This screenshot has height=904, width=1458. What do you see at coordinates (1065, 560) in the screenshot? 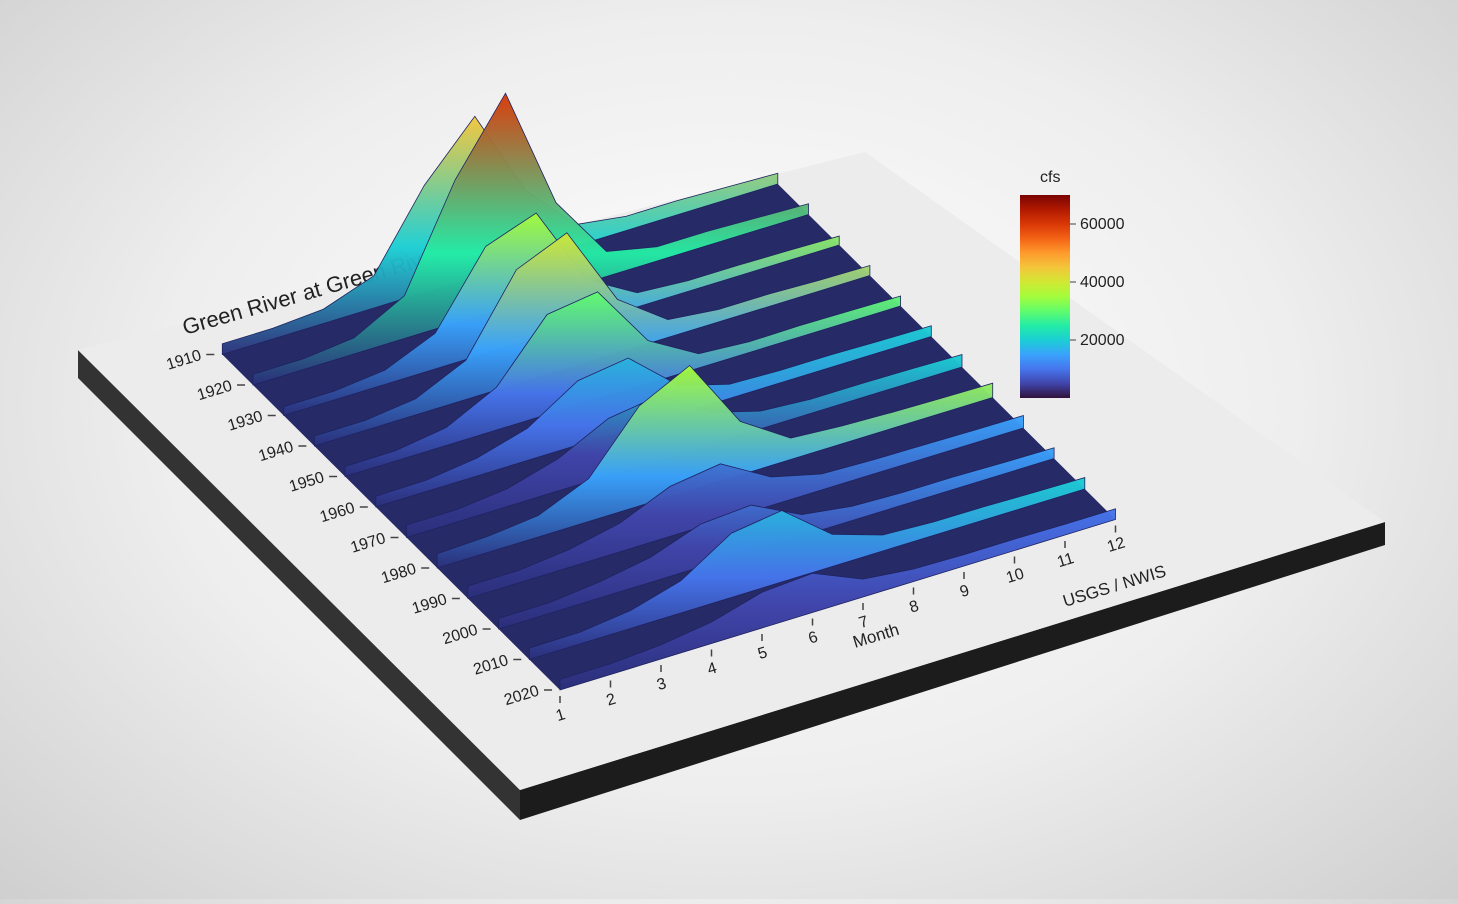
I see `x-tick-label: 11` at bounding box center [1065, 560].